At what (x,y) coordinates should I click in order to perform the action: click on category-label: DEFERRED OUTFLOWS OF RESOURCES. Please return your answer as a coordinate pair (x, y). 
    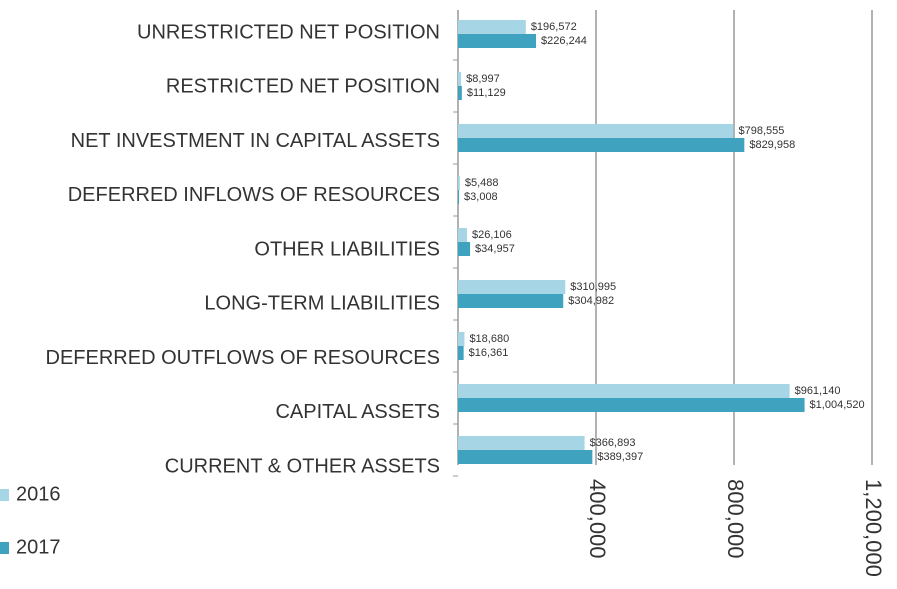
    Looking at the image, I should click on (243, 358).